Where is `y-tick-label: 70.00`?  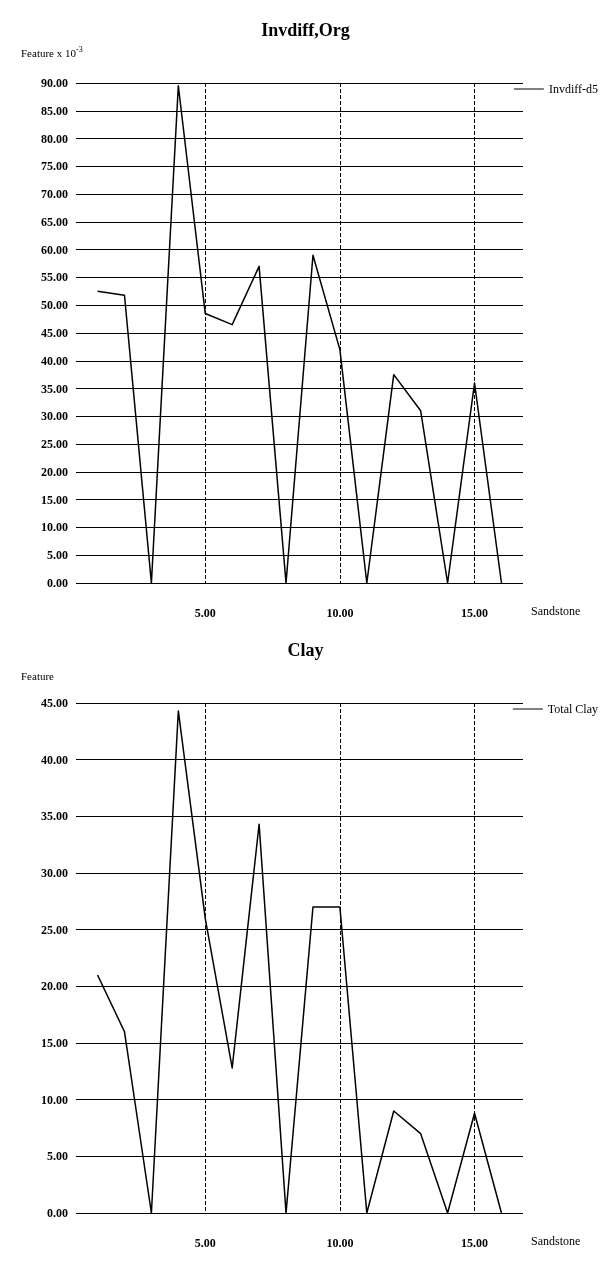
y-tick-label: 70.00 is located at coordinates (54, 194).